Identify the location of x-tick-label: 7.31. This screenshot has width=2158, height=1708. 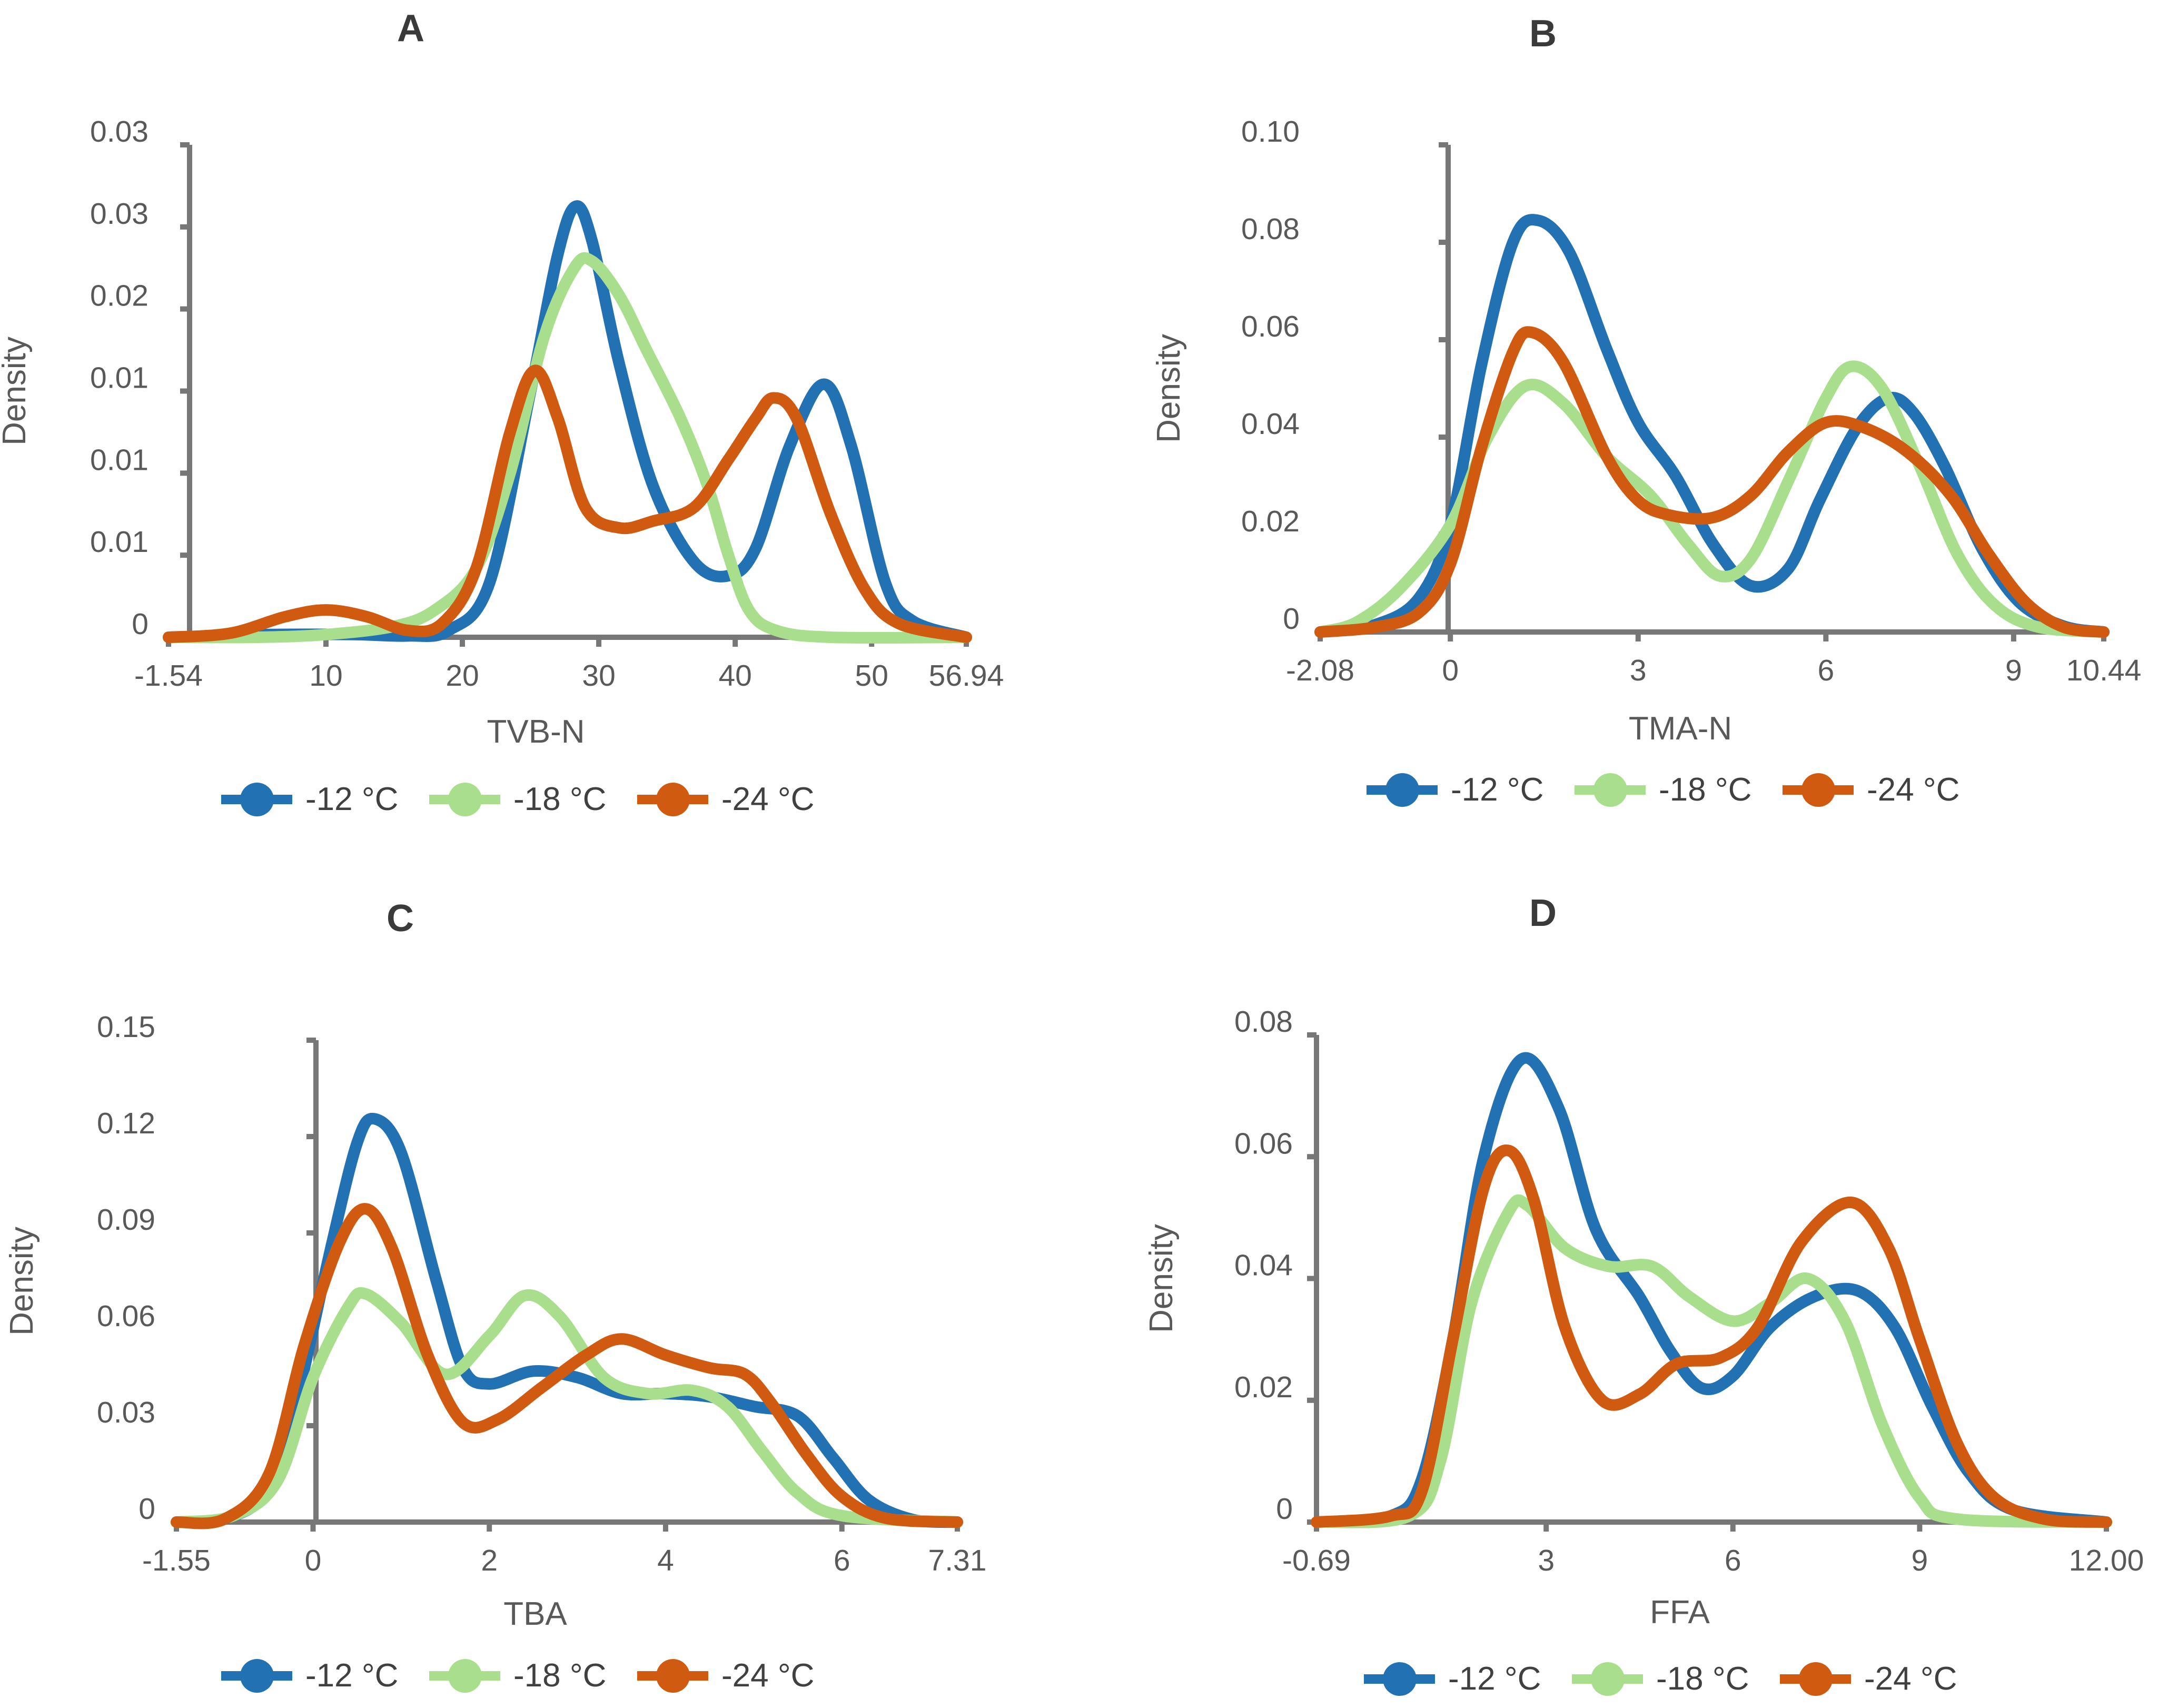
(957, 1560).